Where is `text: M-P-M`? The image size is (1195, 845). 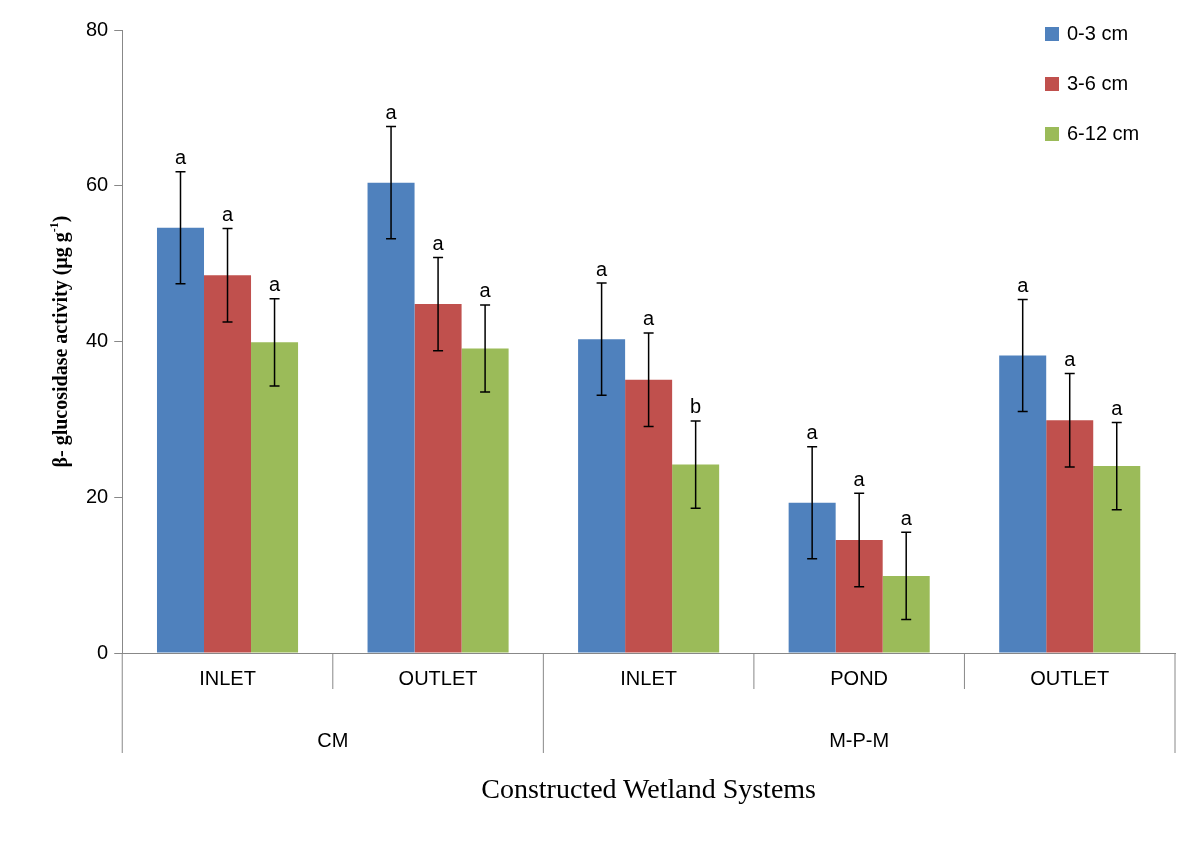 text: M-P-M is located at coordinates (859, 739).